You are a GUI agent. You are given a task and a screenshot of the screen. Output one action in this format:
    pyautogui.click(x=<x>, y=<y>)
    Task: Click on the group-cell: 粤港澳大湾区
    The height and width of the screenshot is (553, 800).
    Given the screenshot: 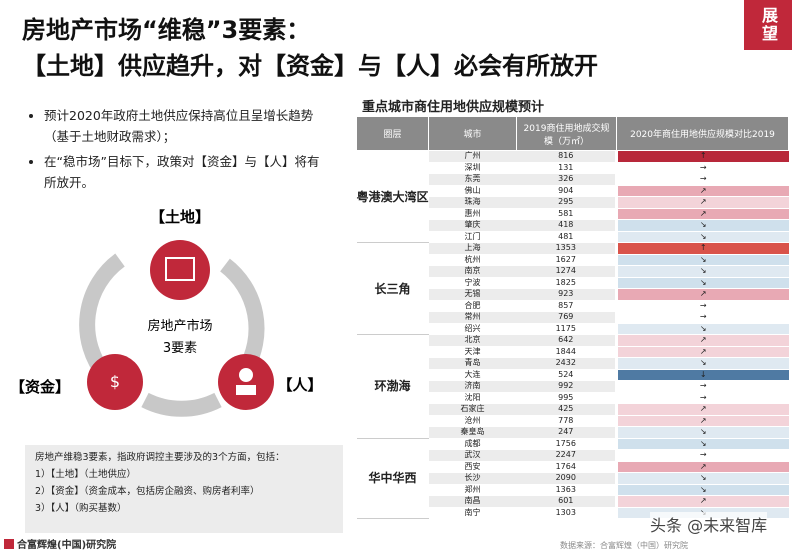 What is the action you would take?
    pyautogui.click(x=392, y=196)
    